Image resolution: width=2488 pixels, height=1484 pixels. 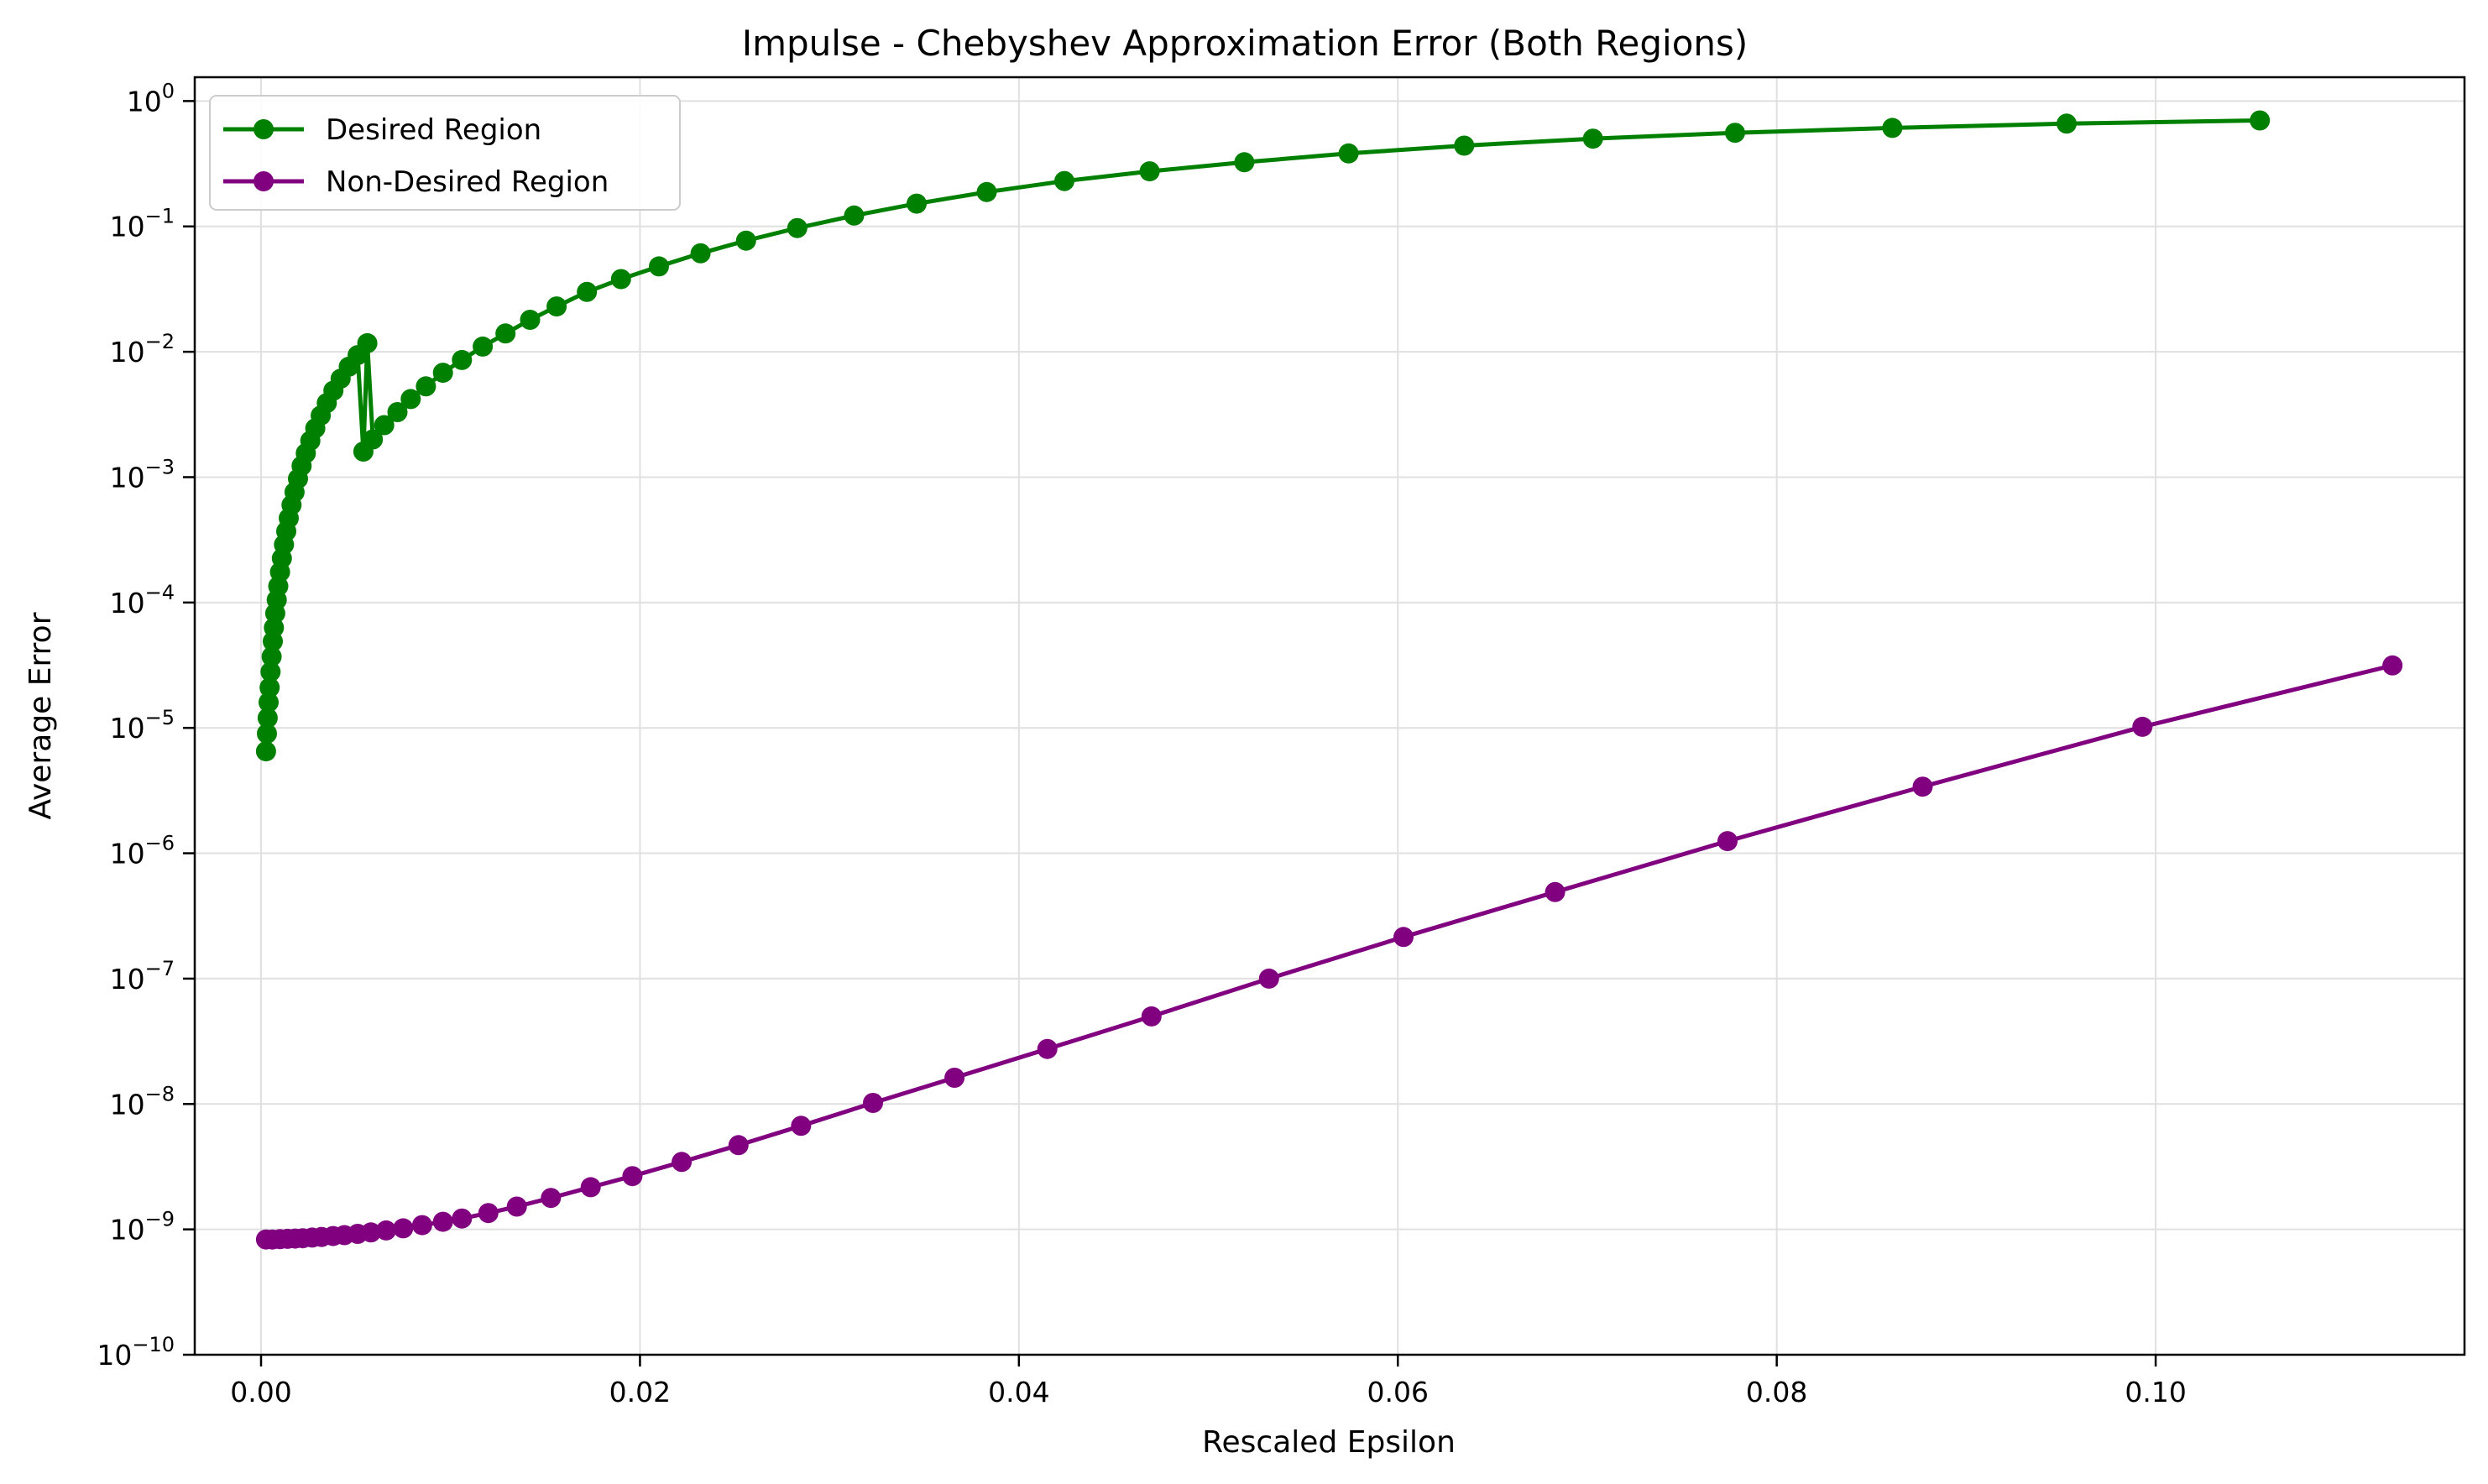 I want to click on y-tick-label: 10⁻⁴, so click(x=142, y=600).